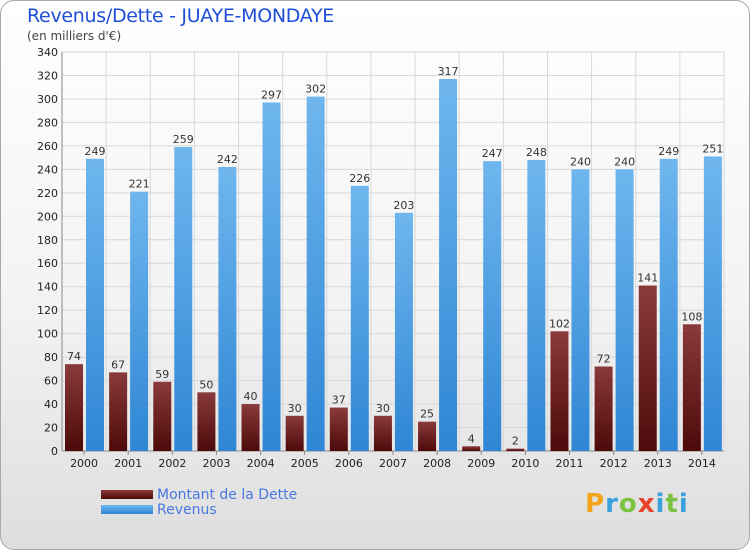 The width and height of the screenshot is (750, 550). Describe the element at coordinates (448, 264) in the screenshot. I see `bar-revenue-2008` at that location.